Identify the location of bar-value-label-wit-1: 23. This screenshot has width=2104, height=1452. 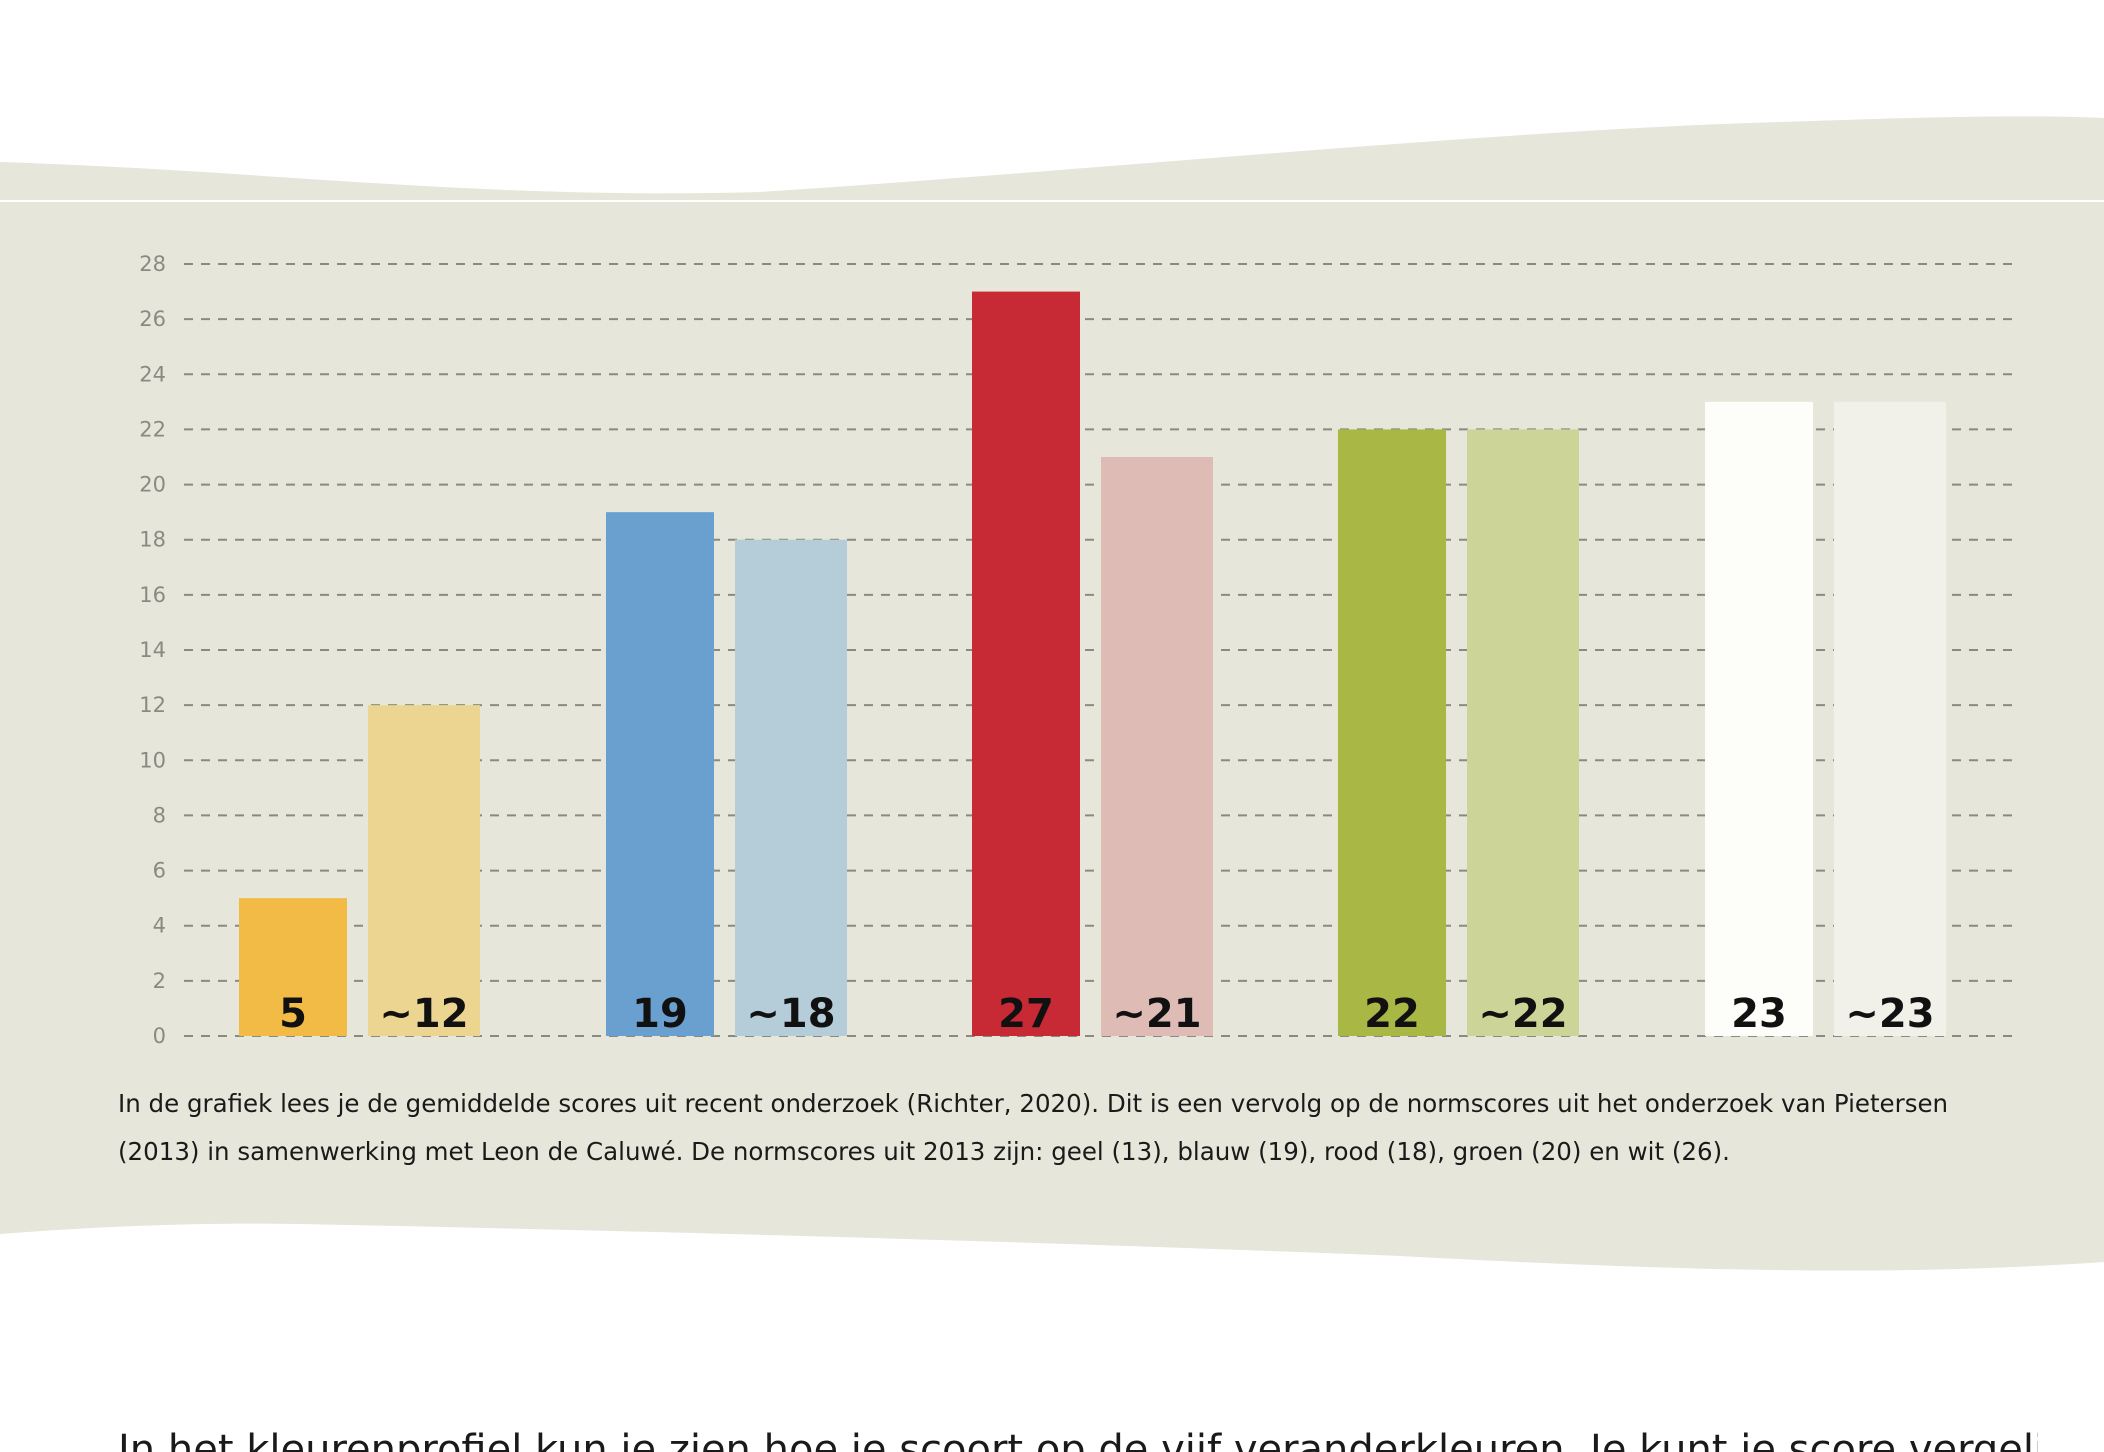
(1759, 1014).